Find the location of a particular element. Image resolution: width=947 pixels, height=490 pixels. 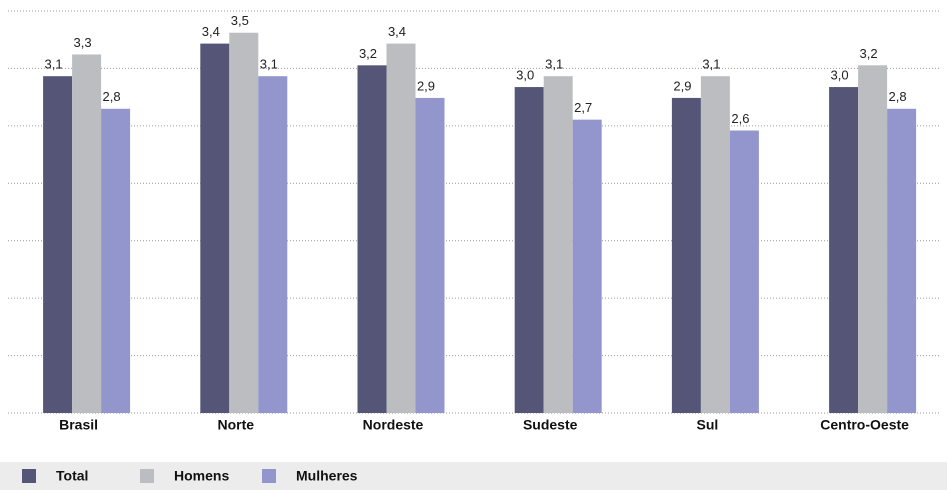

legend-label: Homens is located at coordinates (201, 476).